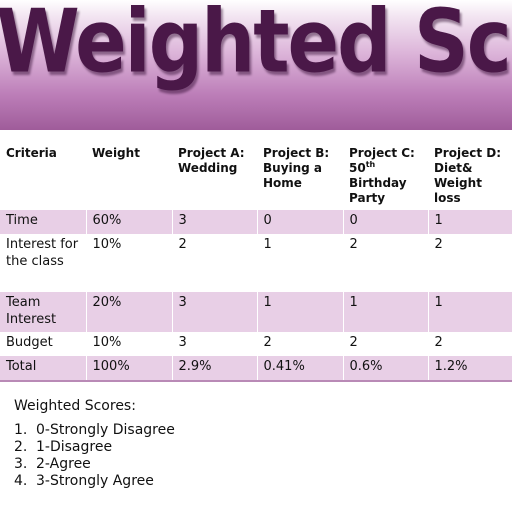 The image size is (512, 512). I want to click on list-item: 3. 2-Agree, so click(94, 464).